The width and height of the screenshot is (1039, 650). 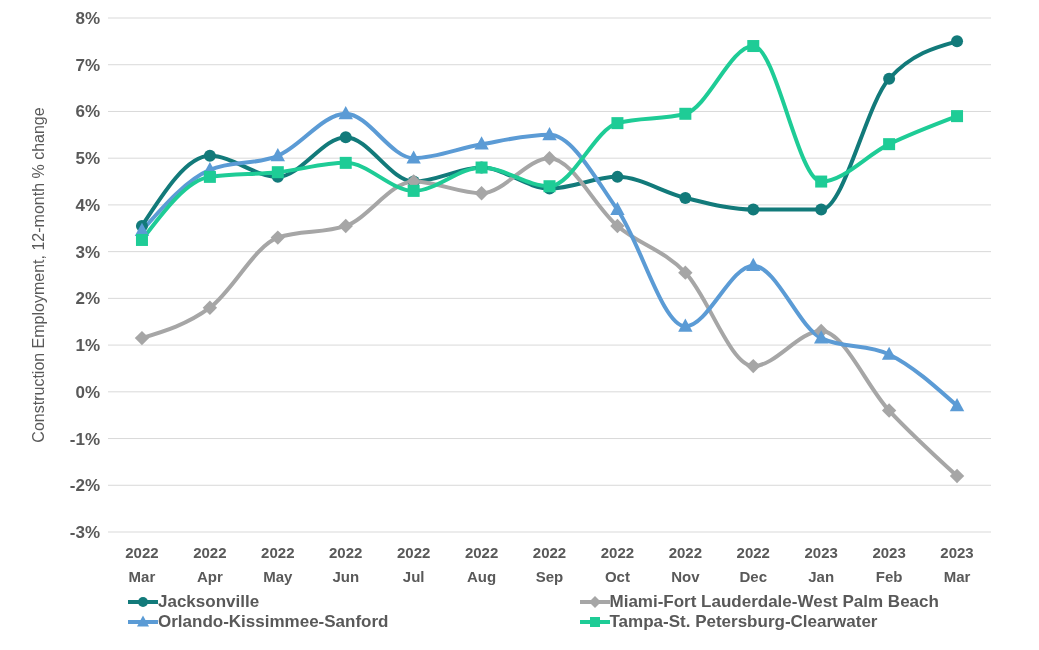 What do you see at coordinates (743, 622) in the screenshot?
I see `legend-label: Tampa-St. Petersburg-Clearwater` at bounding box center [743, 622].